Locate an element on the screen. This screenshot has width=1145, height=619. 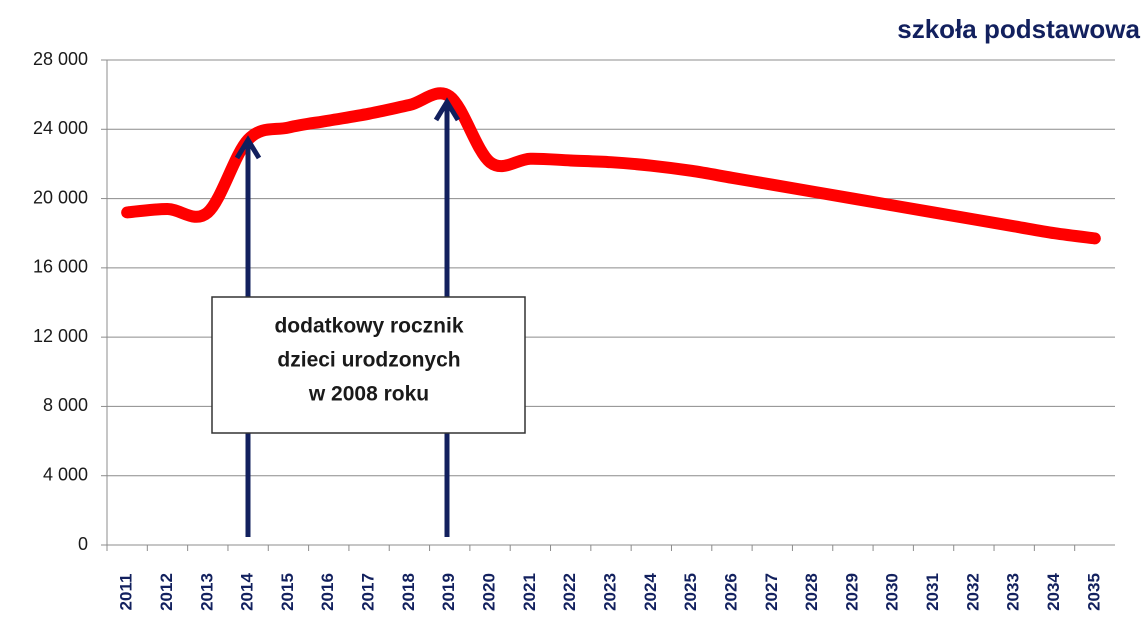
x-tick-label: 2014 is located at coordinates (247, 592).